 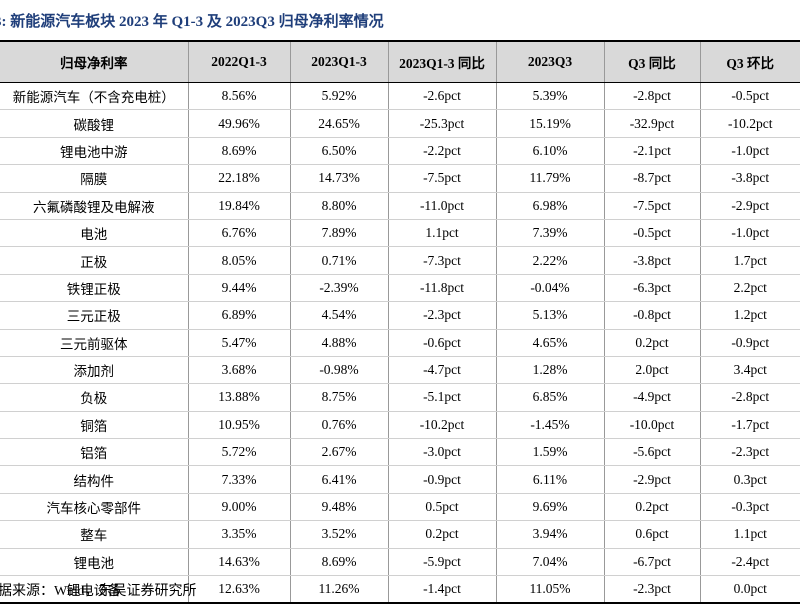 I want to click on cell: -2.9pct, so click(x=651, y=479).